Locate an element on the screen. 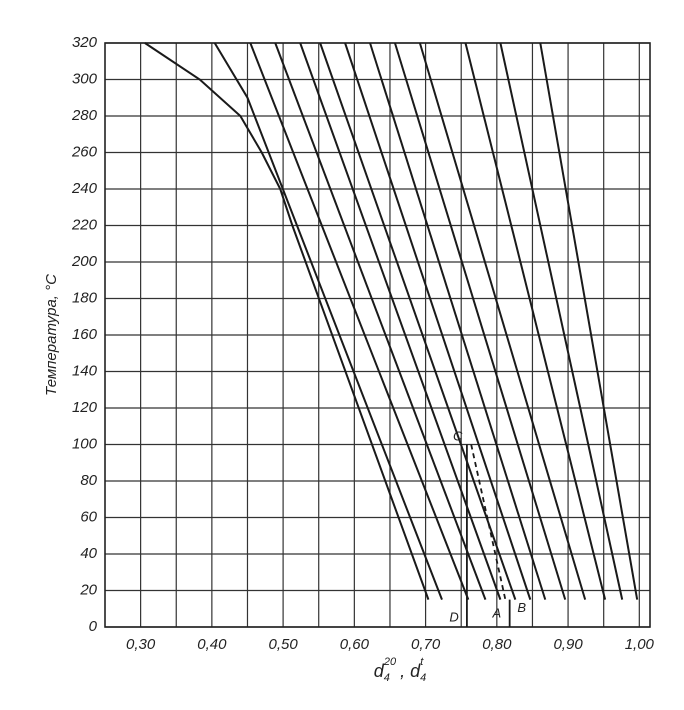 Image resolution: width=684 pixels, height=710 pixels. y-tick-label: 60 is located at coordinates (88, 516).